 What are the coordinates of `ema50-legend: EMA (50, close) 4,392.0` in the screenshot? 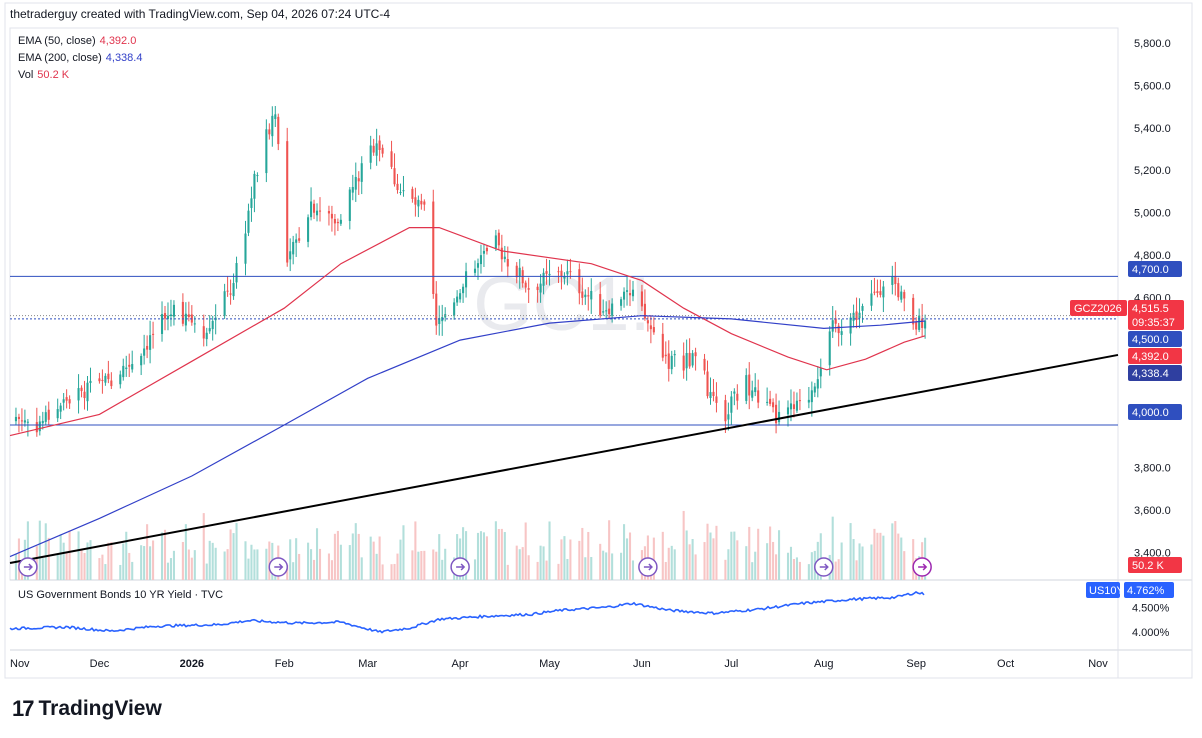 It's located at (77, 41).